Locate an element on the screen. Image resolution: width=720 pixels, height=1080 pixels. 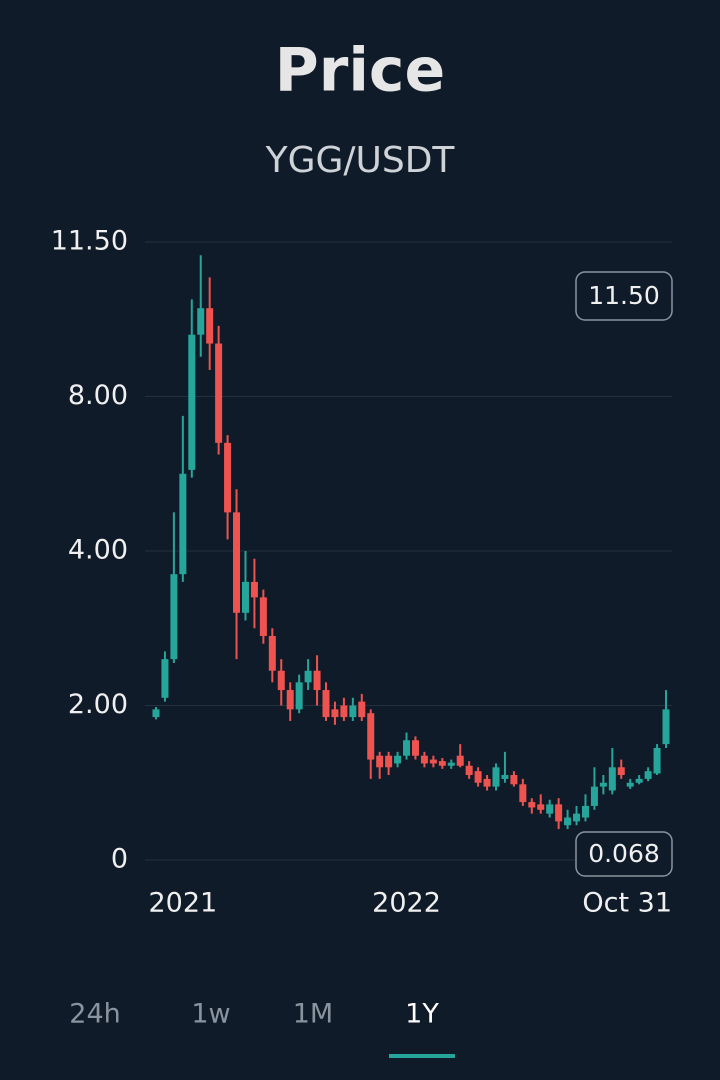
x-tick-label: 2021 is located at coordinates (182, 903).